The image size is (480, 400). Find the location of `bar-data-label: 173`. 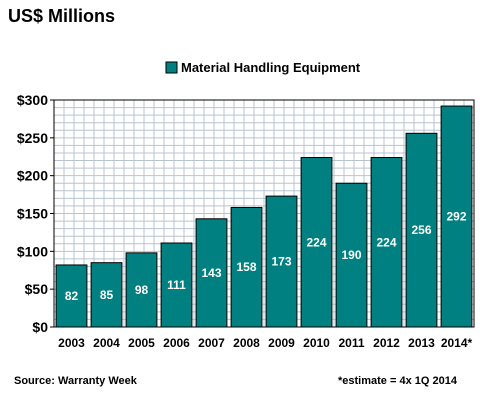

bar-data-label: 173 is located at coordinates (281, 262).